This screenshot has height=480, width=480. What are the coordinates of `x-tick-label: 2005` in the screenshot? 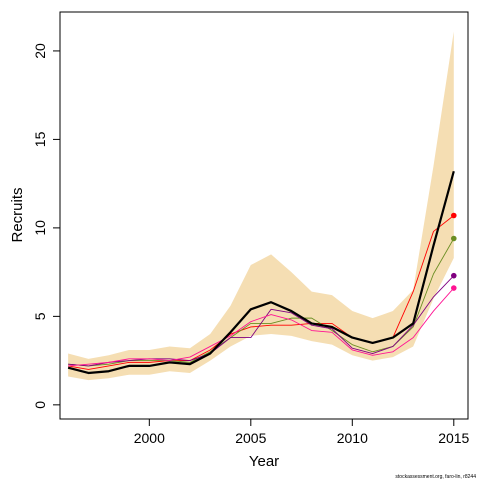 It's located at (250, 438).